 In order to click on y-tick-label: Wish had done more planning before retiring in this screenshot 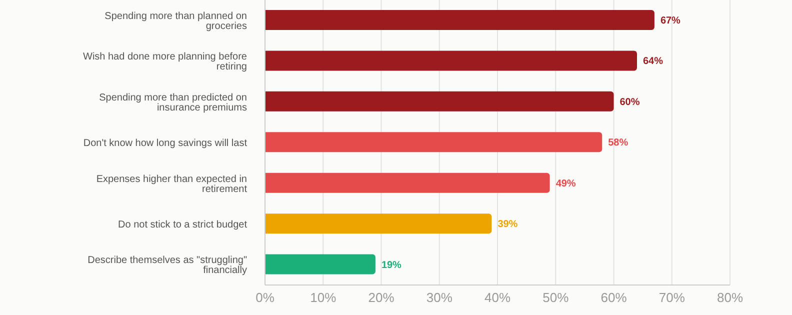, I will do `click(165, 62)`.